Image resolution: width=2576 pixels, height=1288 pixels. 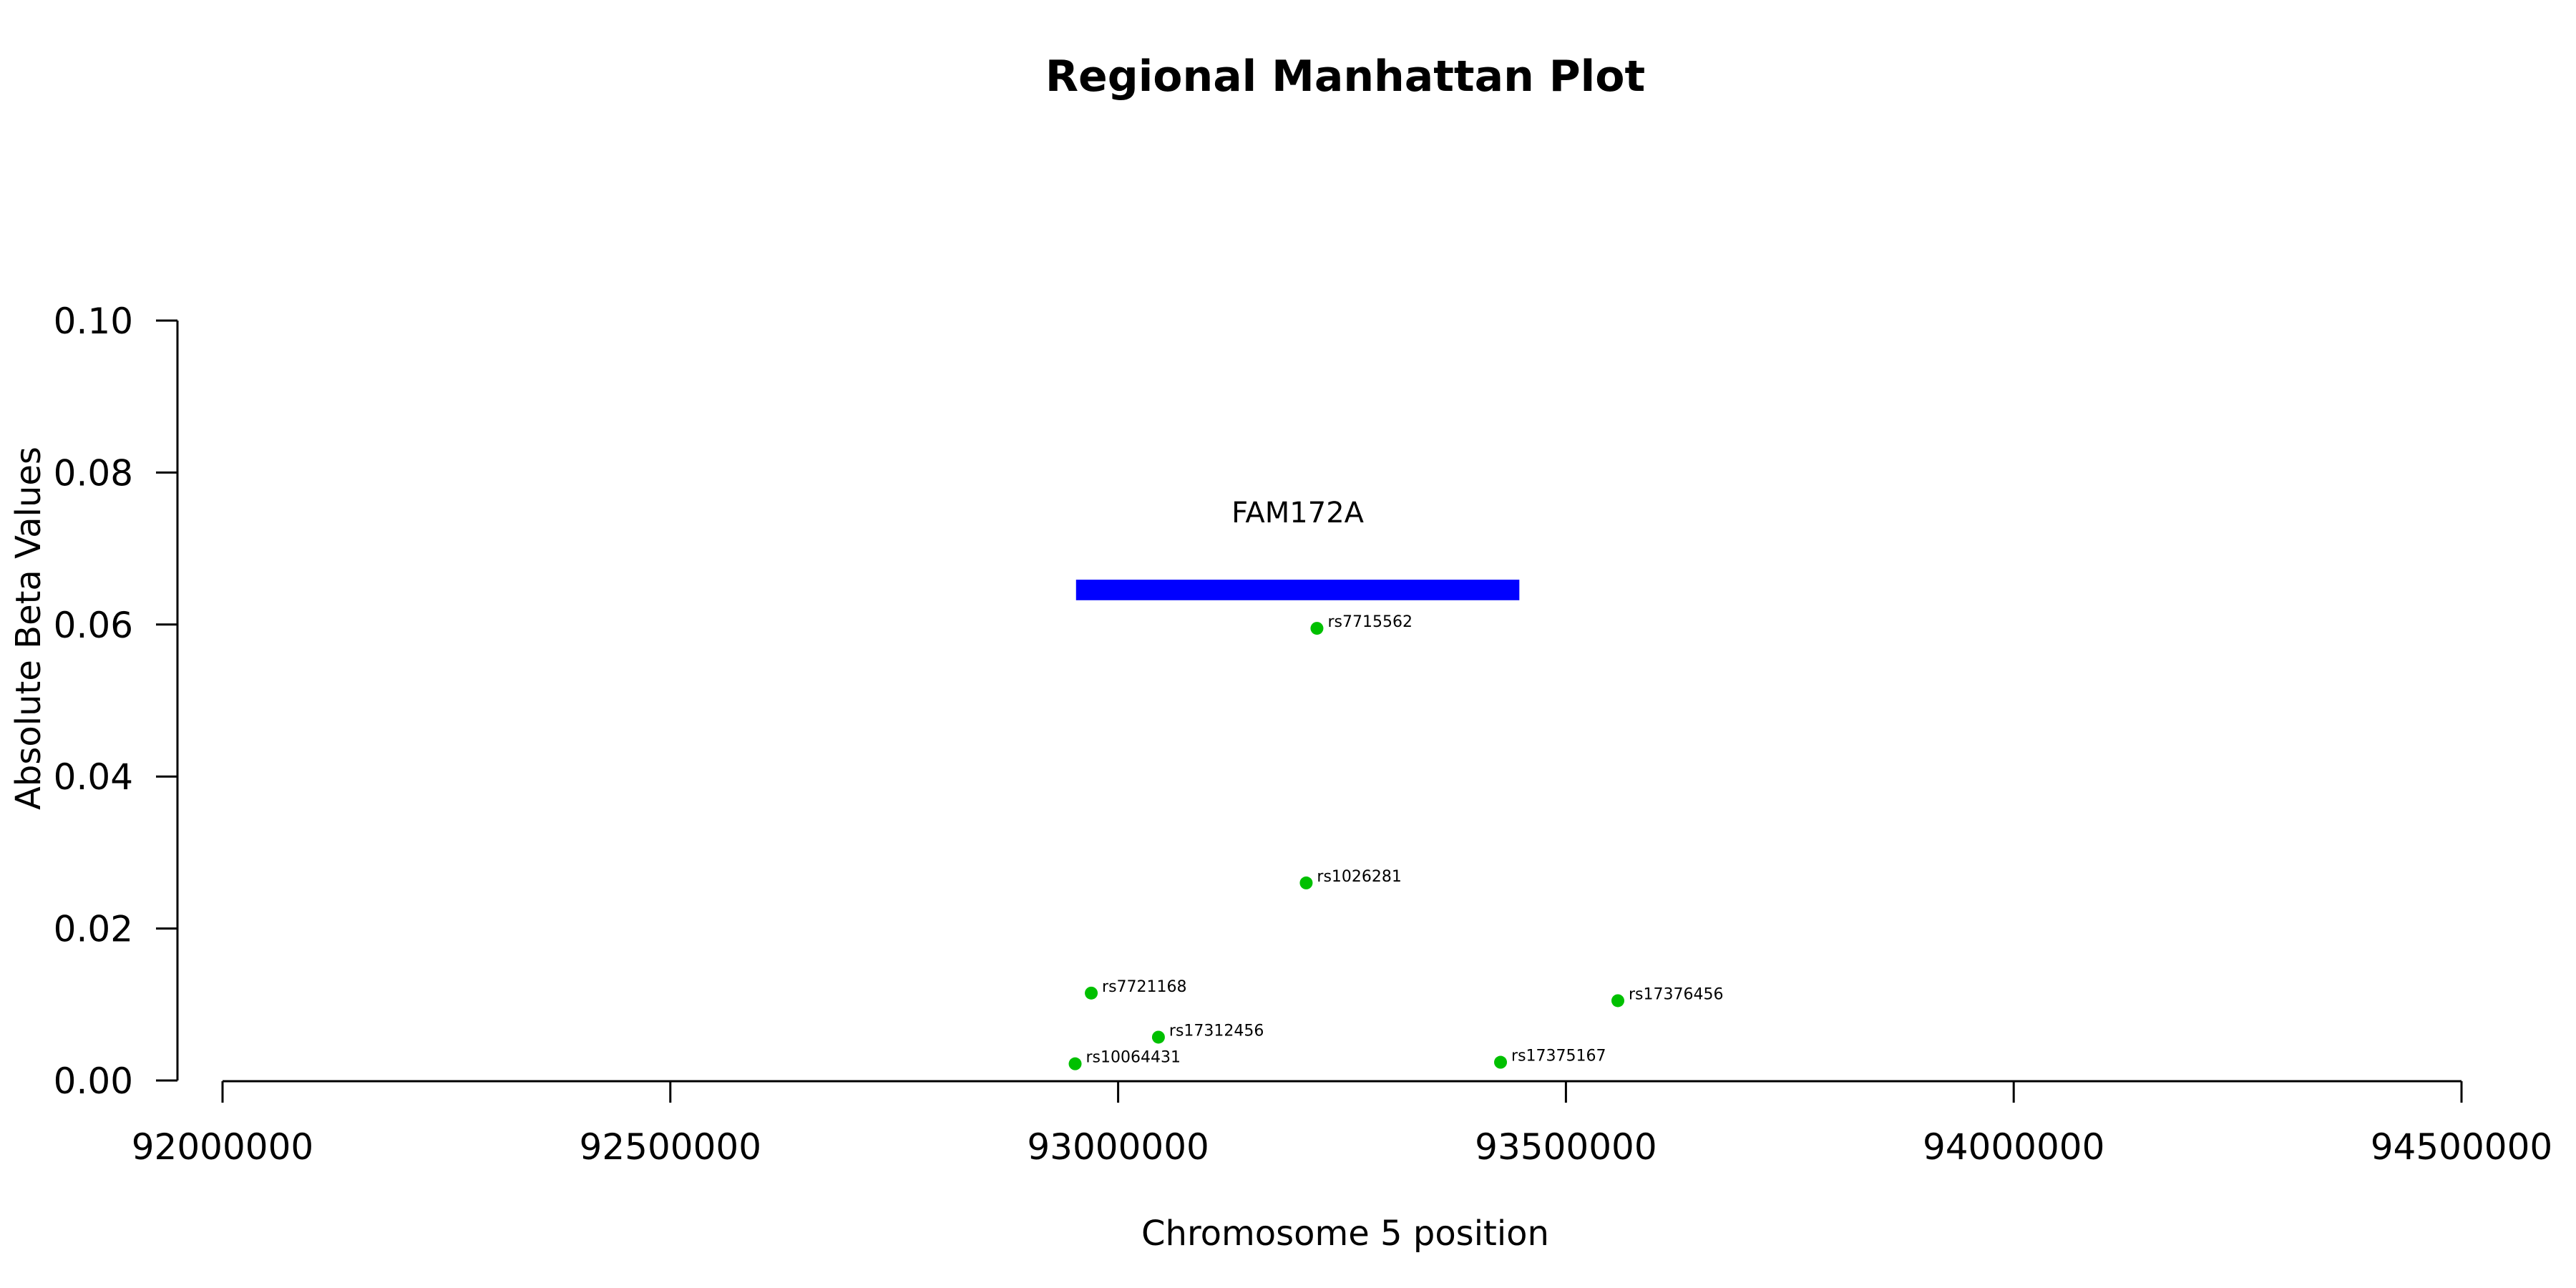 I want to click on x-tick-label: 92500000, so click(x=671, y=1147).